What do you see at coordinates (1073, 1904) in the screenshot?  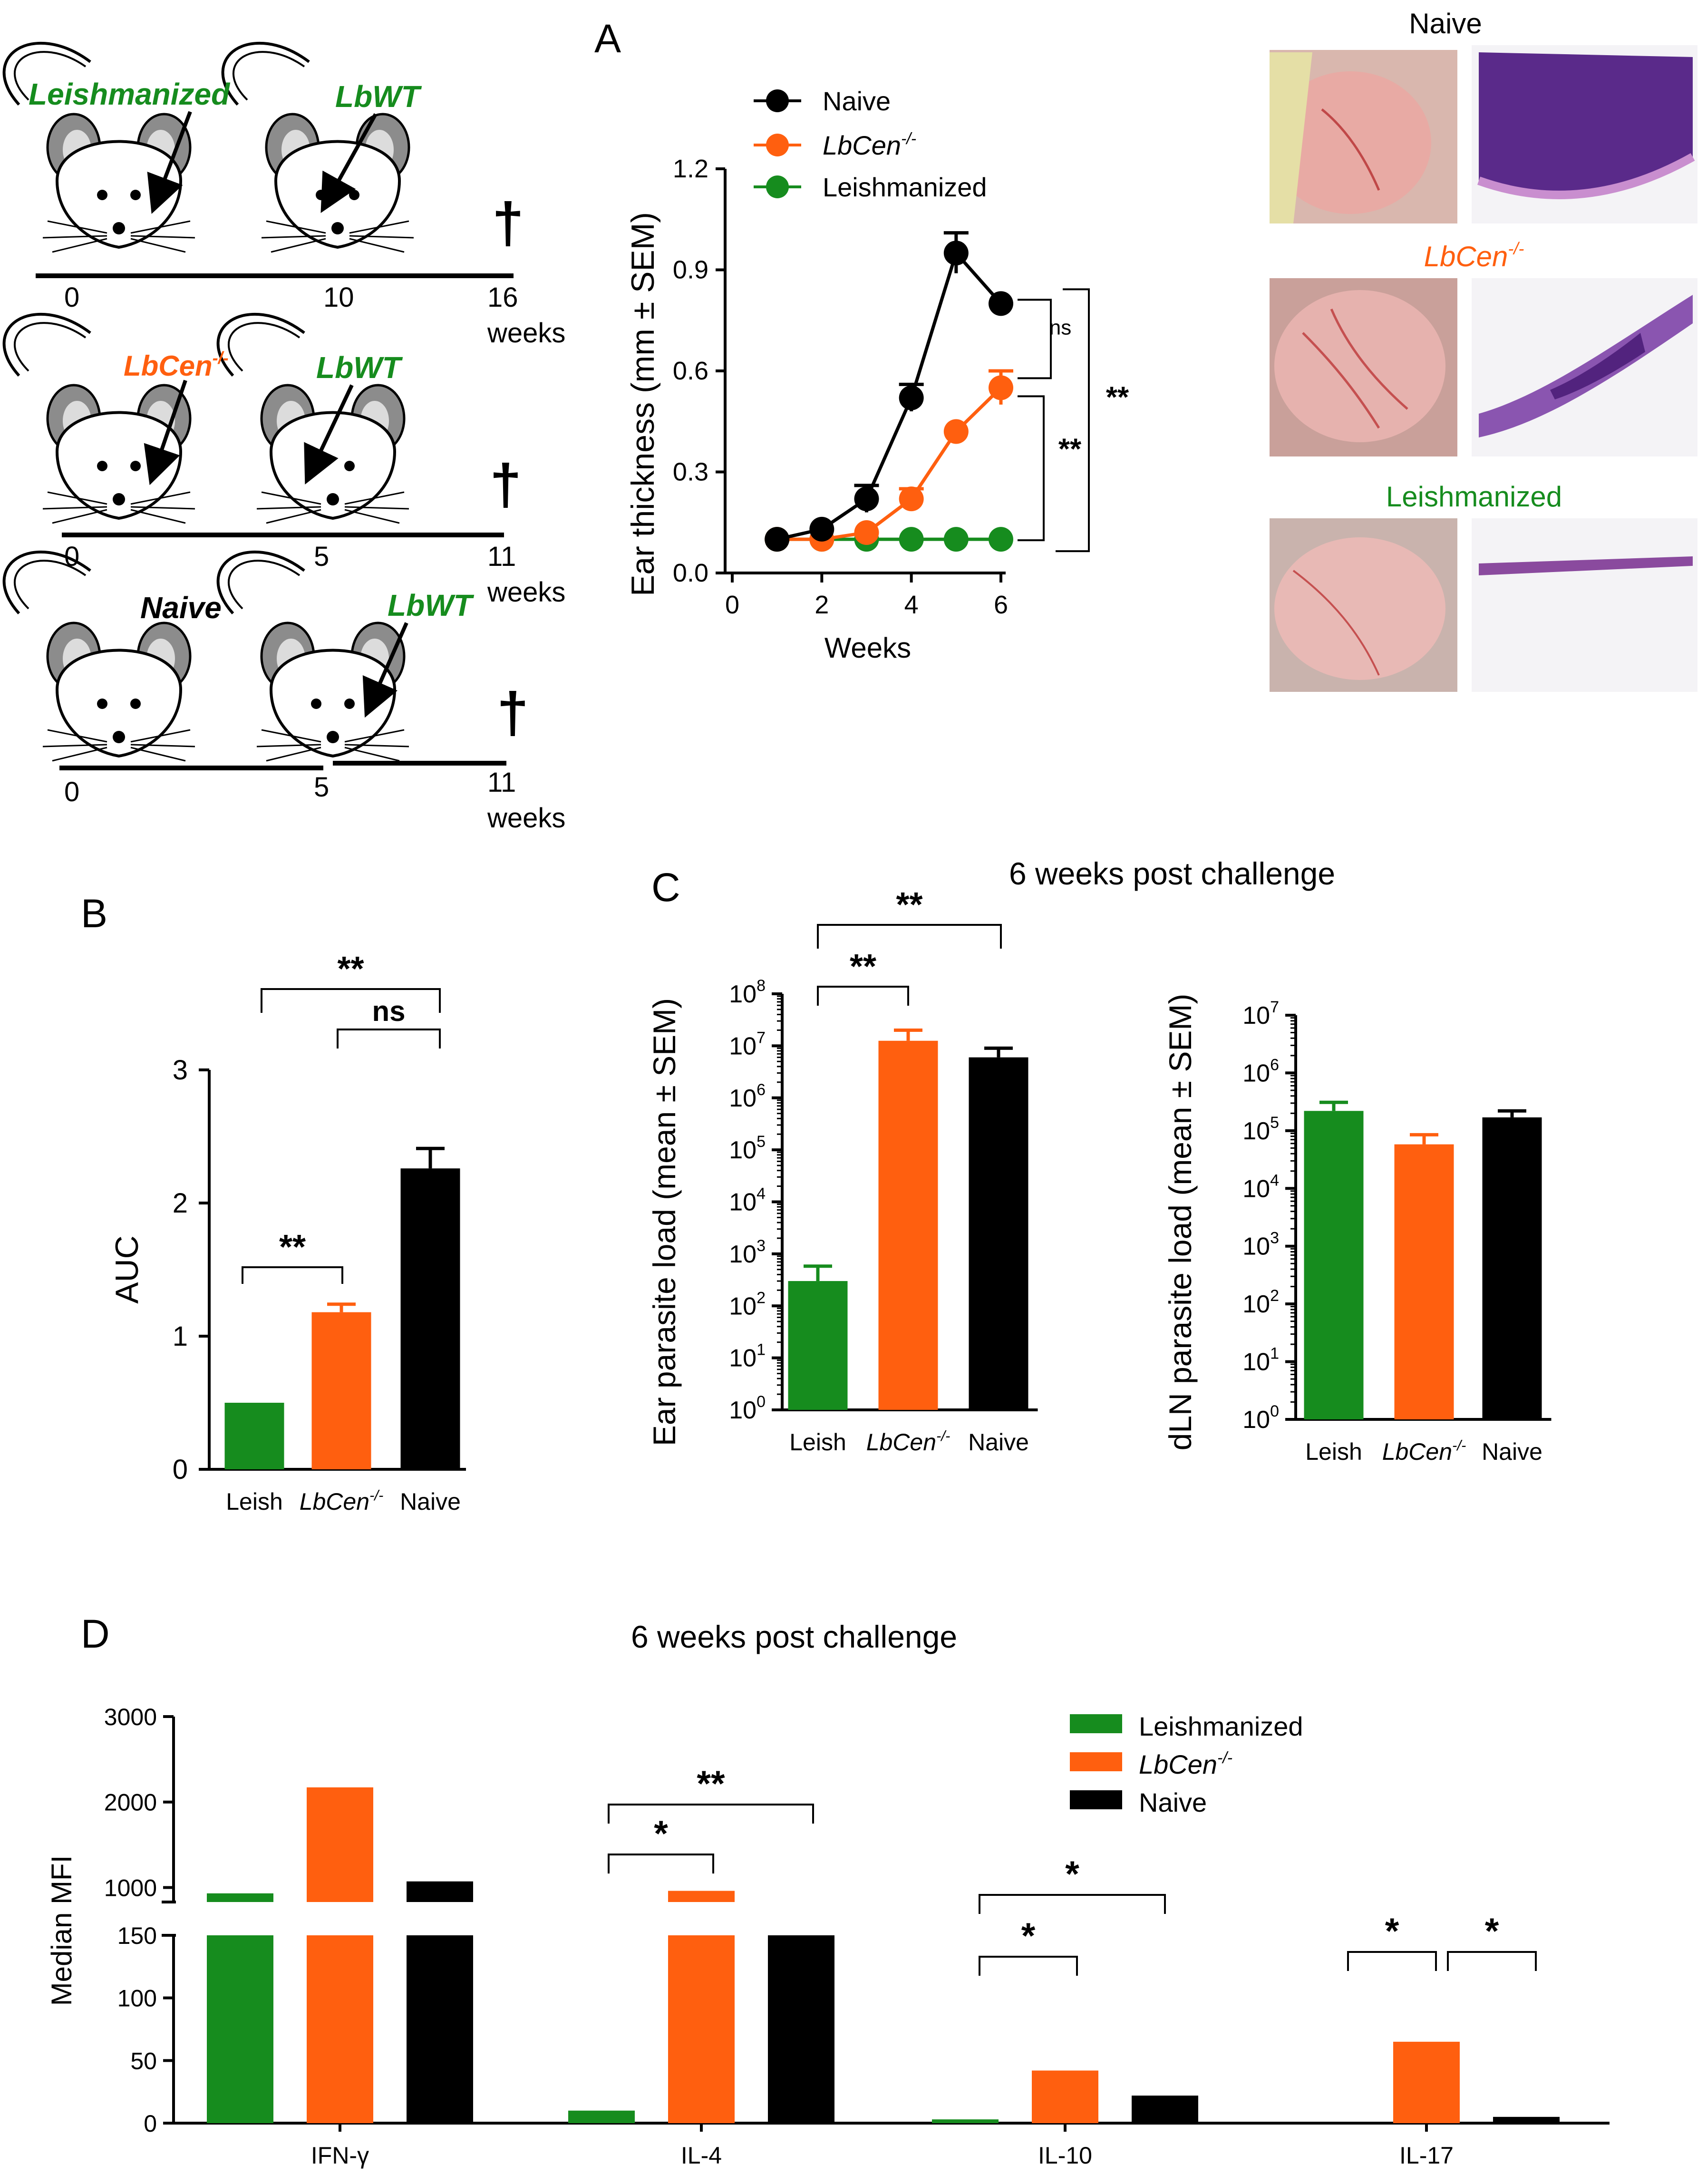 I see `d-sig-il10-leish-vs-naive-bracket` at bounding box center [1073, 1904].